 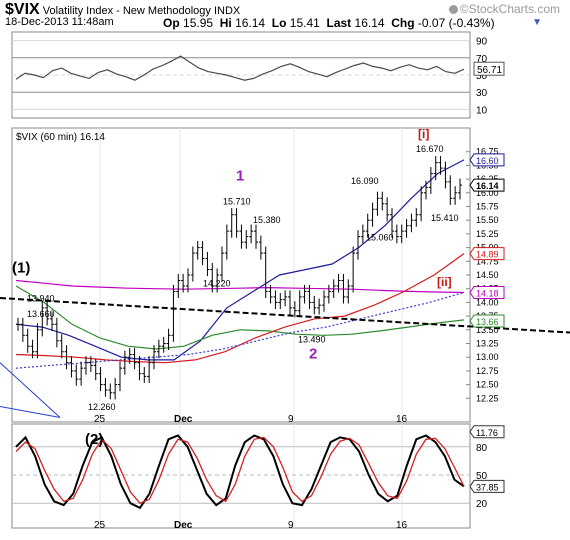 What do you see at coordinates (285, 315) in the screenshot?
I see `trendline` at bounding box center [285, 315].